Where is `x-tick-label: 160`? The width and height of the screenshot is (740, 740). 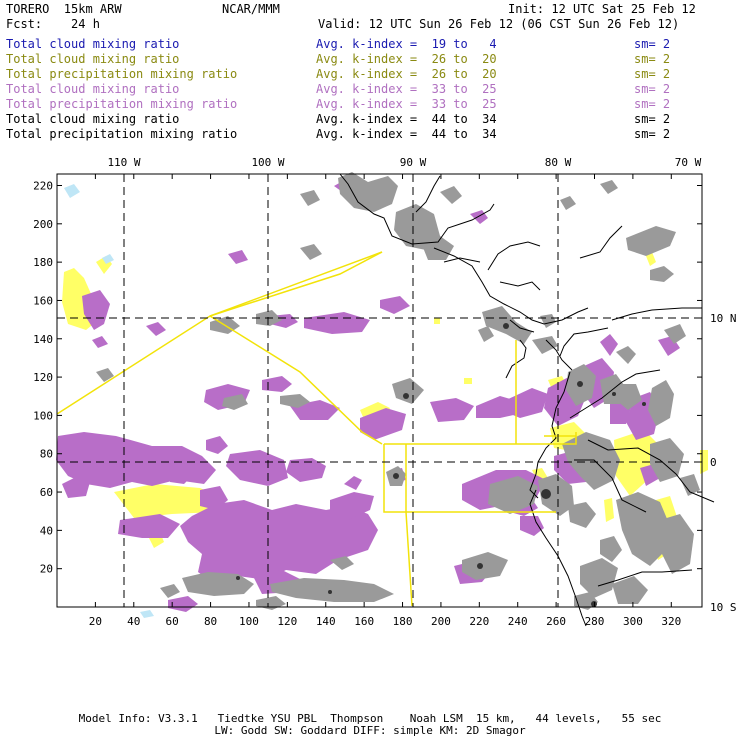 x-tick-label: 160 is located at coordinates (364, 621).